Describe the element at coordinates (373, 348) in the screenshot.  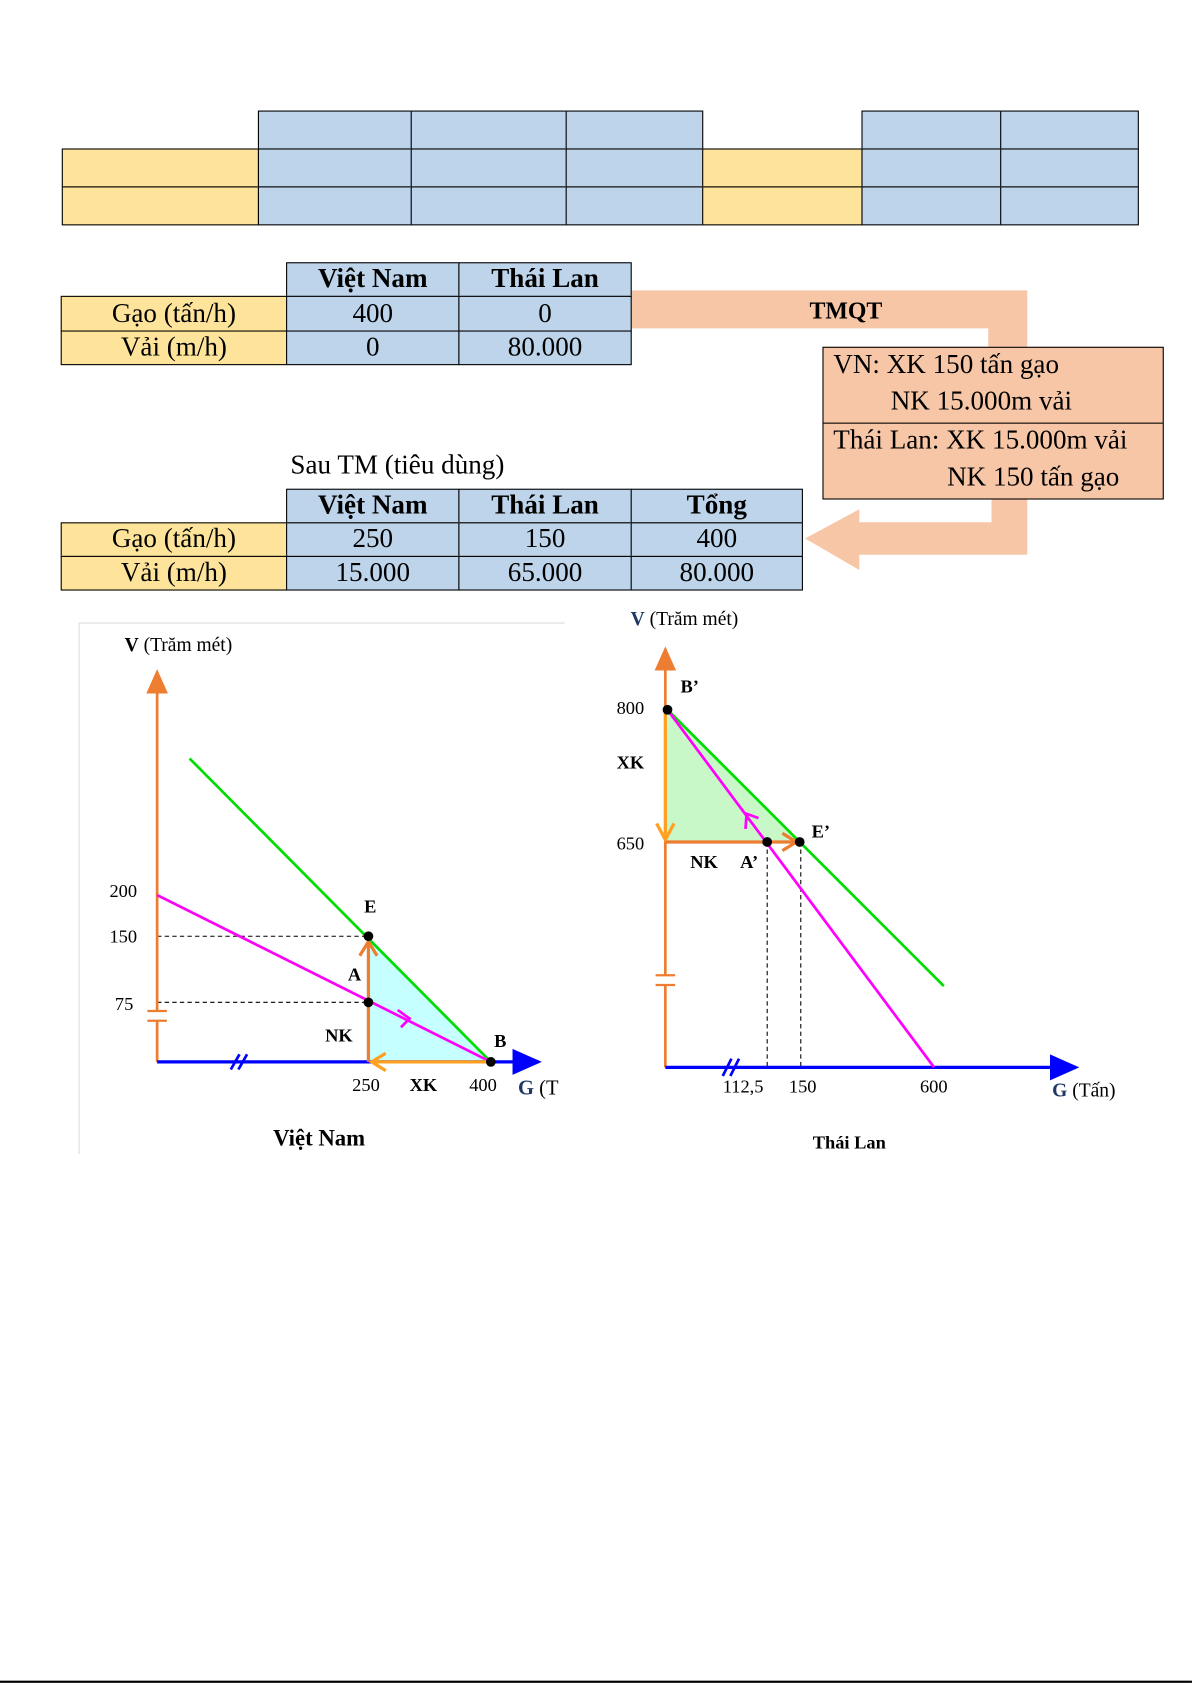
I see `table-cell: 0` at that location.